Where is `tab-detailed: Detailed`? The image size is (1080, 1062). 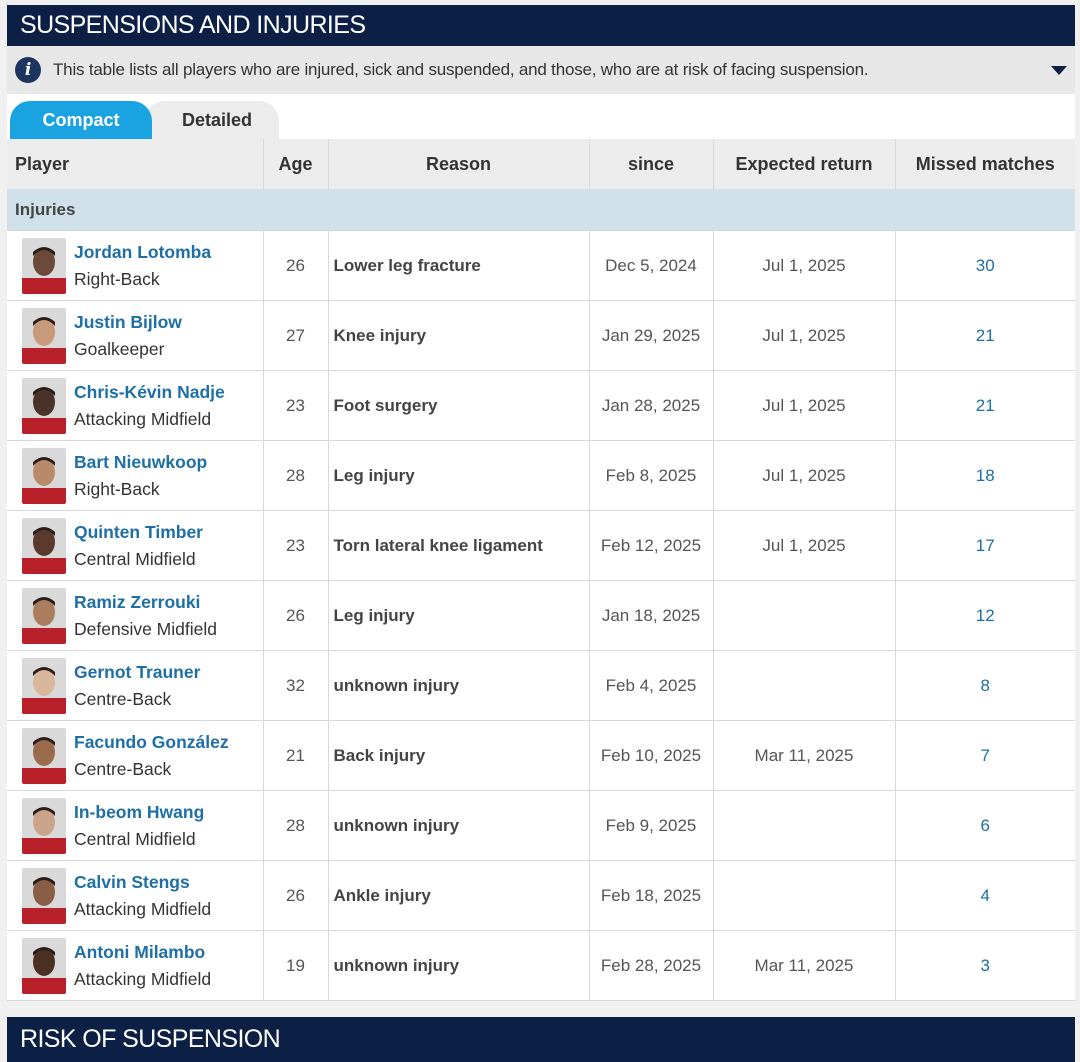
tab-detailed: Detailed is located at coordinates (212, 120).